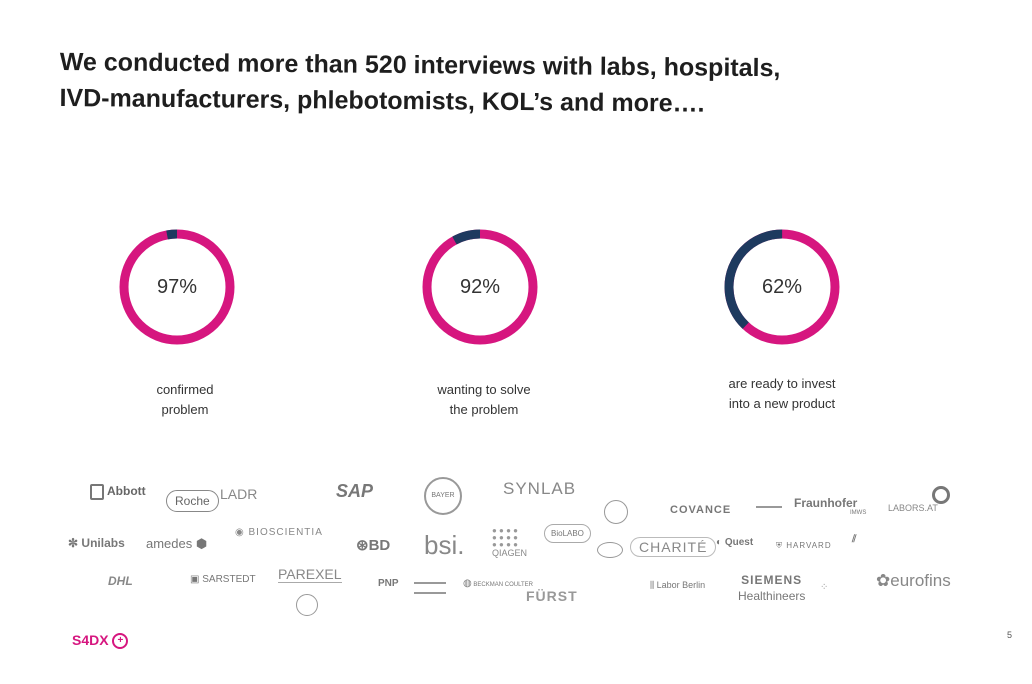  Describe the element at coordinates (467, 583) in the screenshot. I see `beckman-icon: ◍` at that location.